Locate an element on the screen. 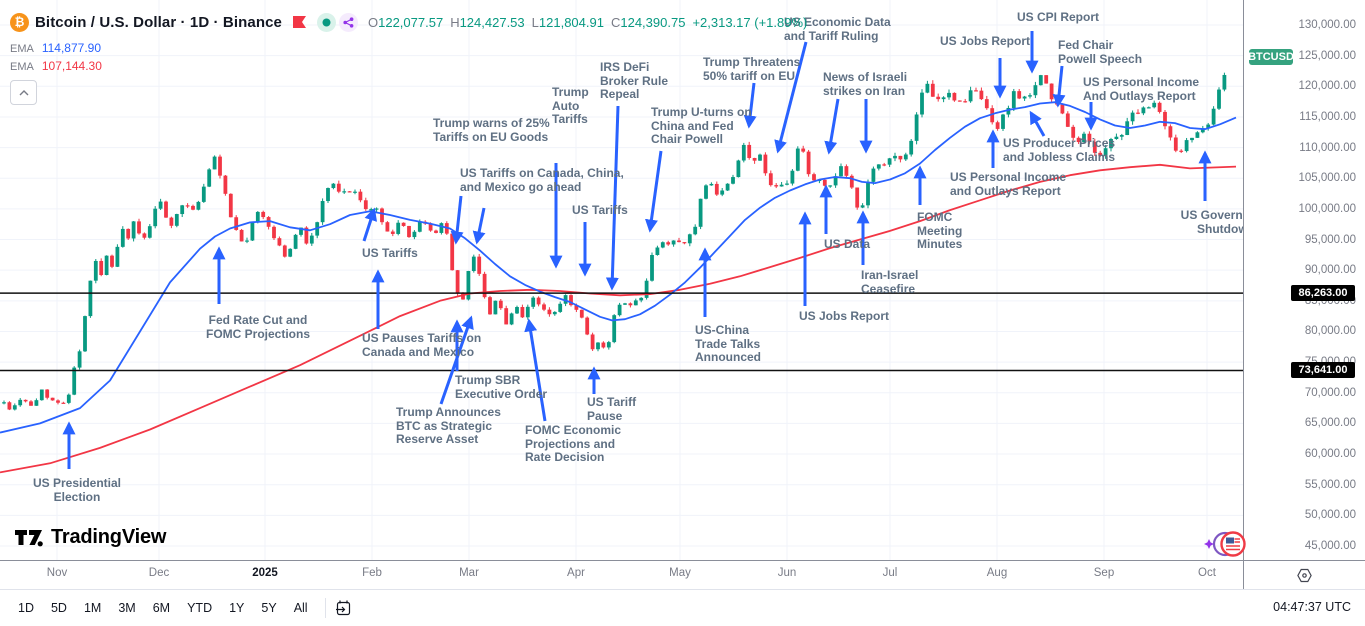  time-axis-label: May is located at coordinates (680, 573).